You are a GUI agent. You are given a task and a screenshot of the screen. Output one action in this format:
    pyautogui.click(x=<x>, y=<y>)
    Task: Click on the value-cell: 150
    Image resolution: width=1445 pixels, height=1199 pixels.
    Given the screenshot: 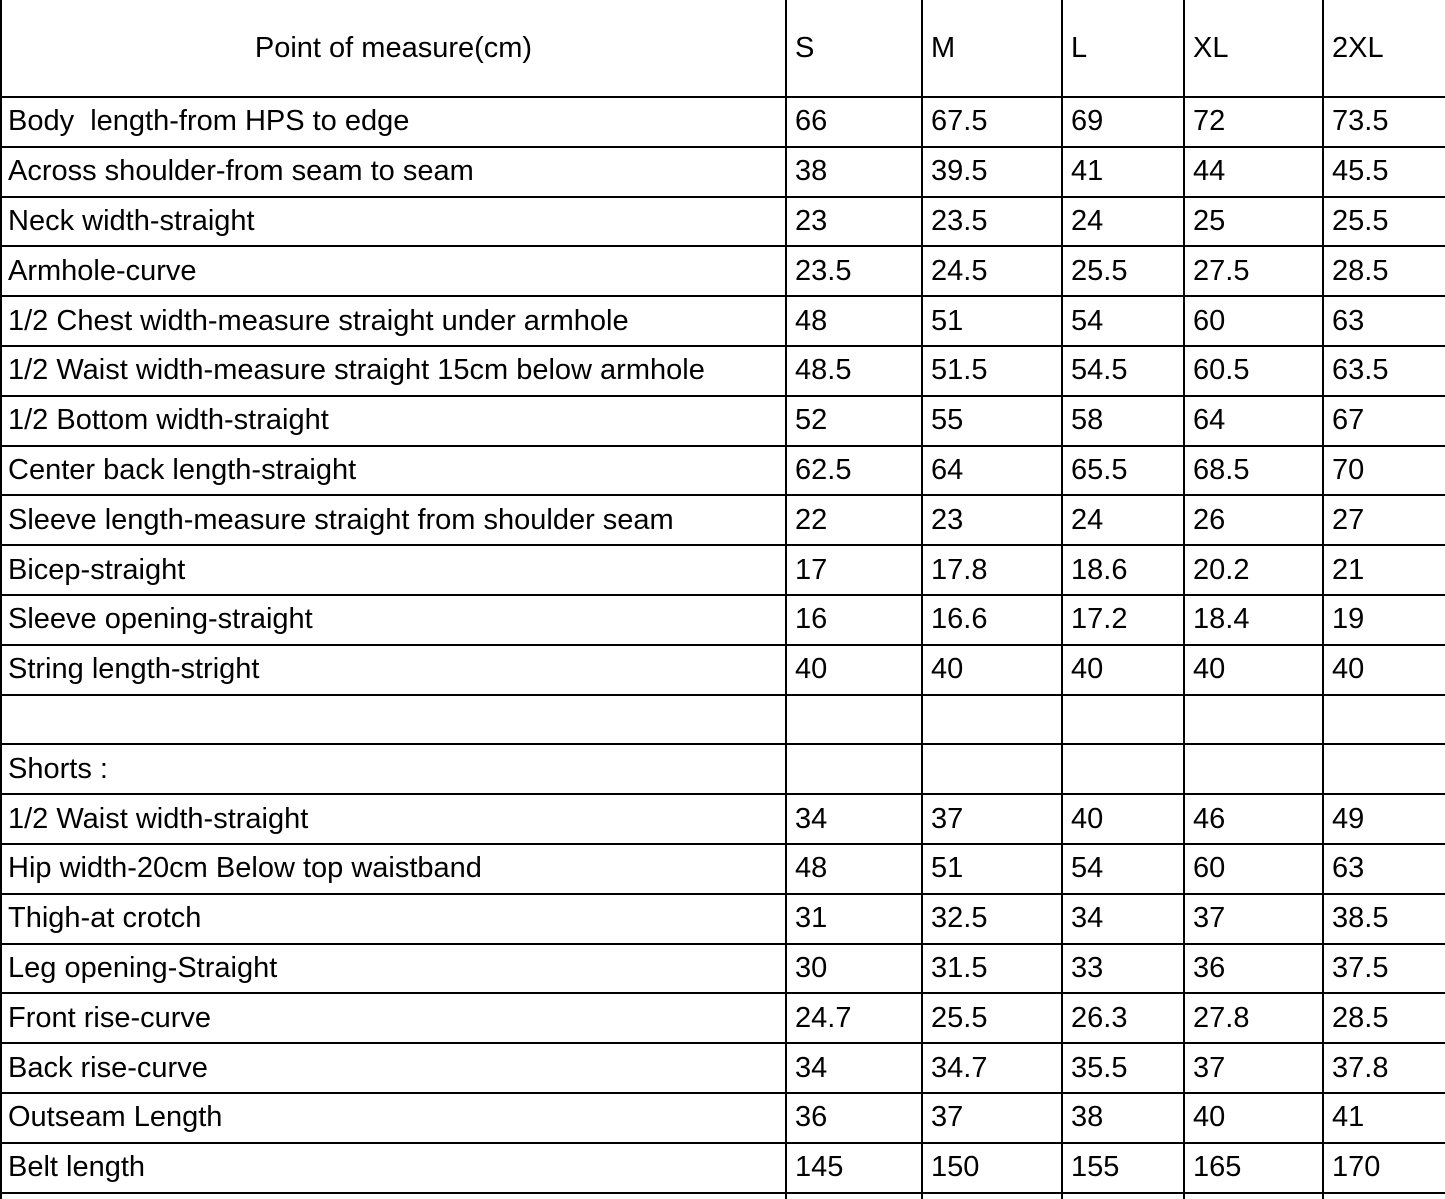 What is the action you would take?
    pyautogui.click(x=992, y=1167)
    